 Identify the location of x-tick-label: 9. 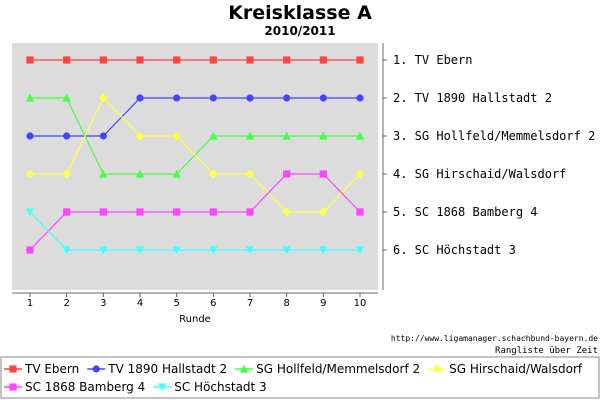
(323, 303).